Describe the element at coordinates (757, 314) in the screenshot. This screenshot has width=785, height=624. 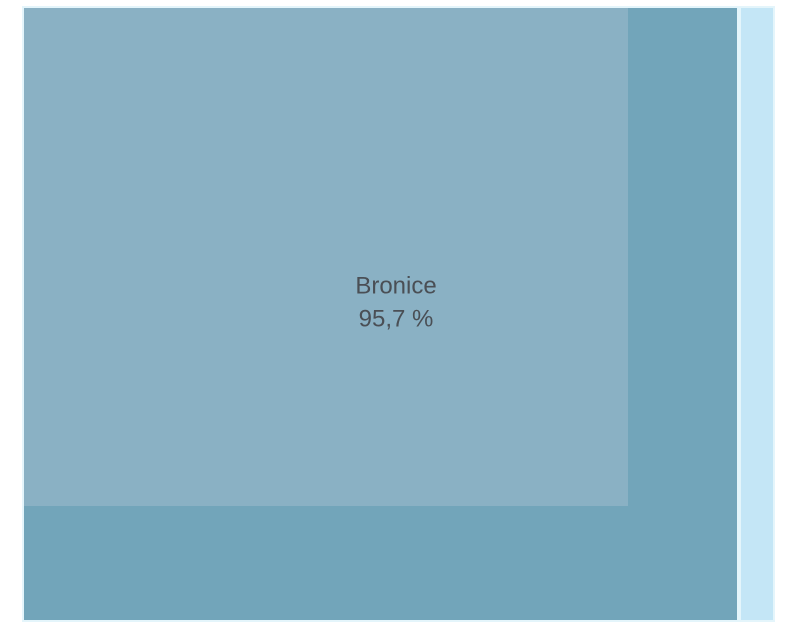
I see `side-tile` at that location.